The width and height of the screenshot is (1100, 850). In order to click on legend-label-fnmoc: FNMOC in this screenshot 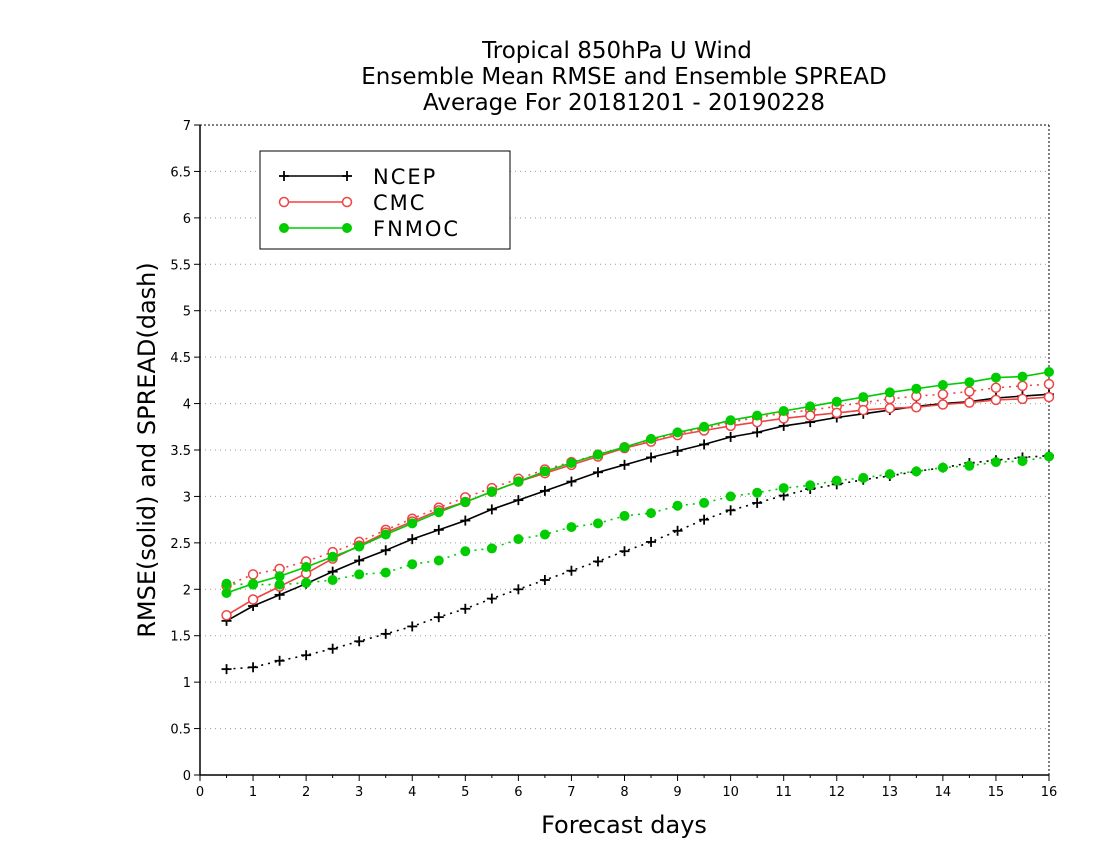, I will do `click(416, 229)`.